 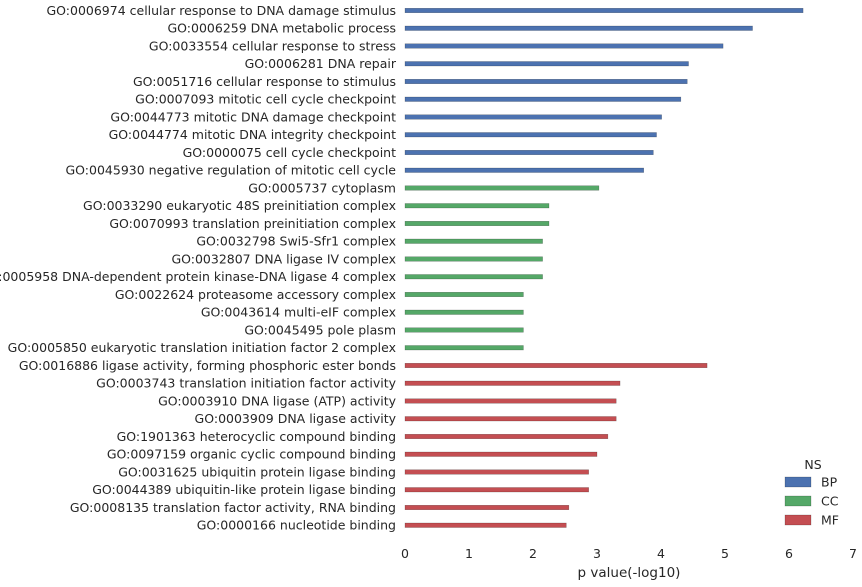 I want to click on x-axis-ticks: 0 1 2 3 4 5 6 7, so click(x=629, y=553).